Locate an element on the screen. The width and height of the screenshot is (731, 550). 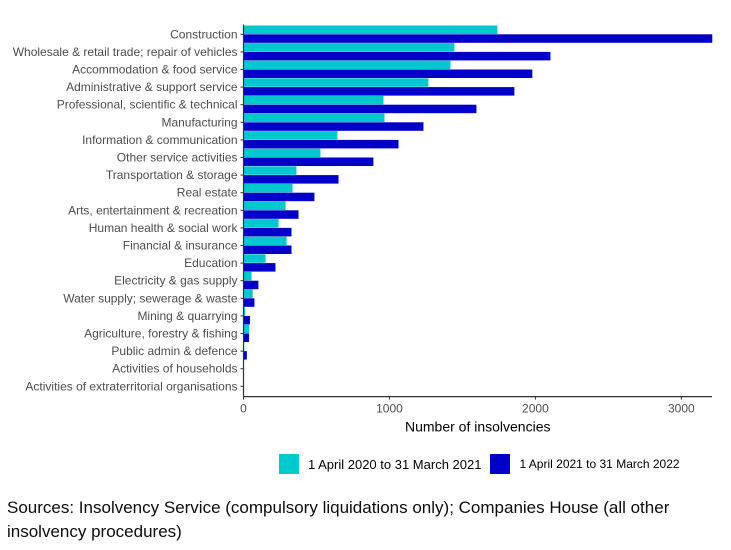
category-label-other-service-activities: Other service activities is located at coordinates (177, 158).